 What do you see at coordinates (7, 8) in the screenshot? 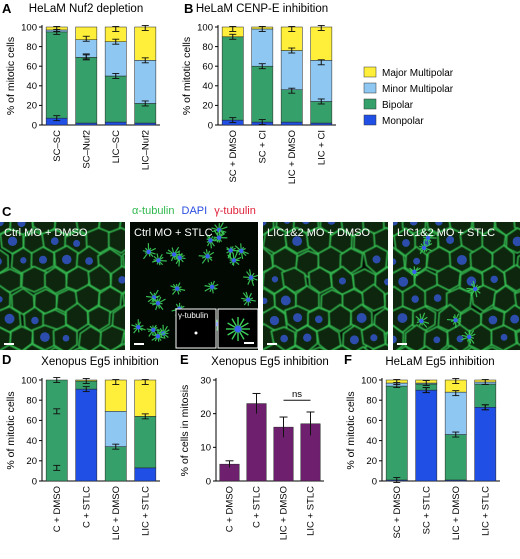
I see `panel-label-a: A` at bounding box center [7, 8].